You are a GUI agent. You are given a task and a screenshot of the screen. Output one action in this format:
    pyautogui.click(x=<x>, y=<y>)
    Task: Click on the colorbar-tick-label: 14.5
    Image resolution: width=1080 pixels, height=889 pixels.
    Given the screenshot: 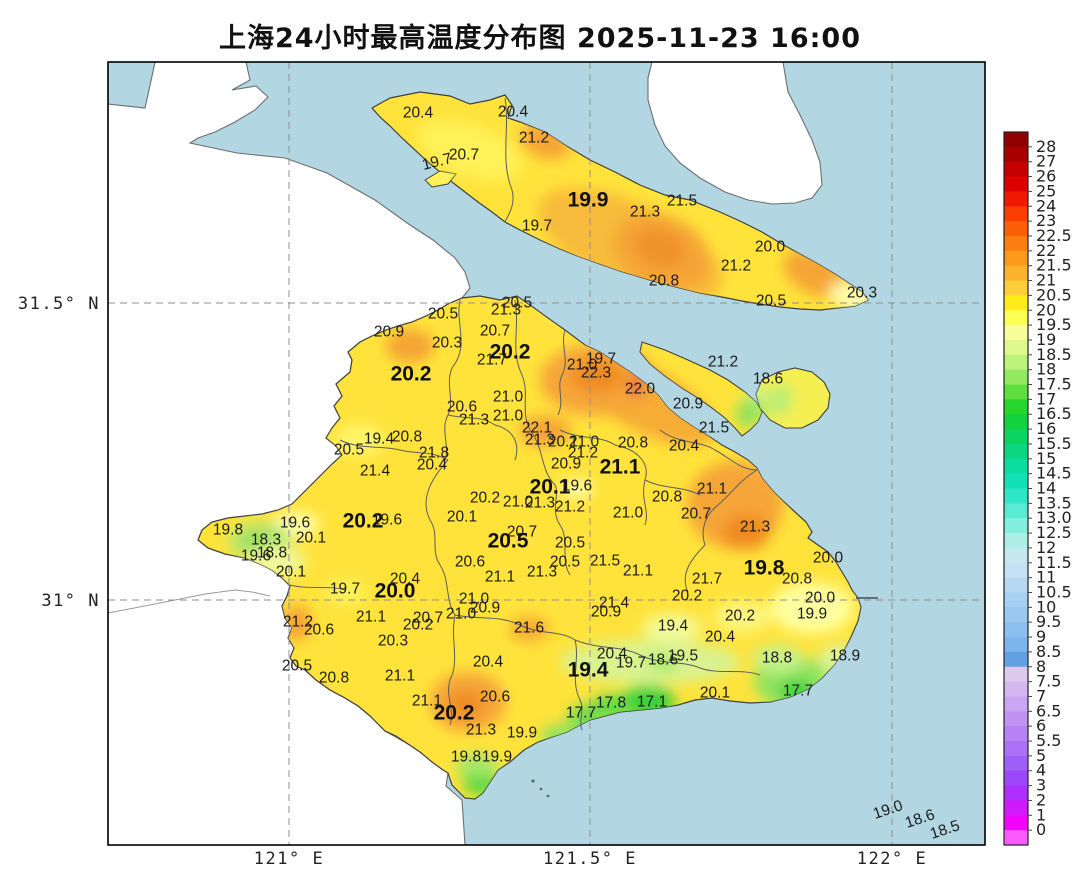 What is the action you would take?
    pyautogui.click(x=1054, y=473)
    